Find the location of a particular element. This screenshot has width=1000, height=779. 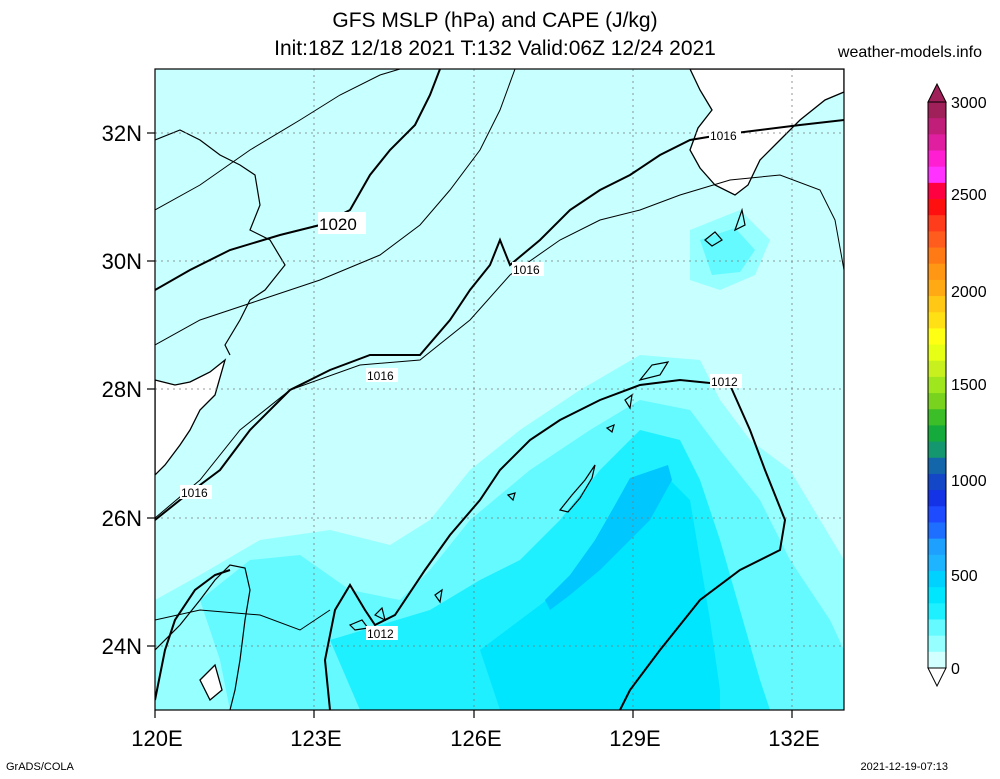

colorbar-min-arrow is located at coordinates (937, 677).